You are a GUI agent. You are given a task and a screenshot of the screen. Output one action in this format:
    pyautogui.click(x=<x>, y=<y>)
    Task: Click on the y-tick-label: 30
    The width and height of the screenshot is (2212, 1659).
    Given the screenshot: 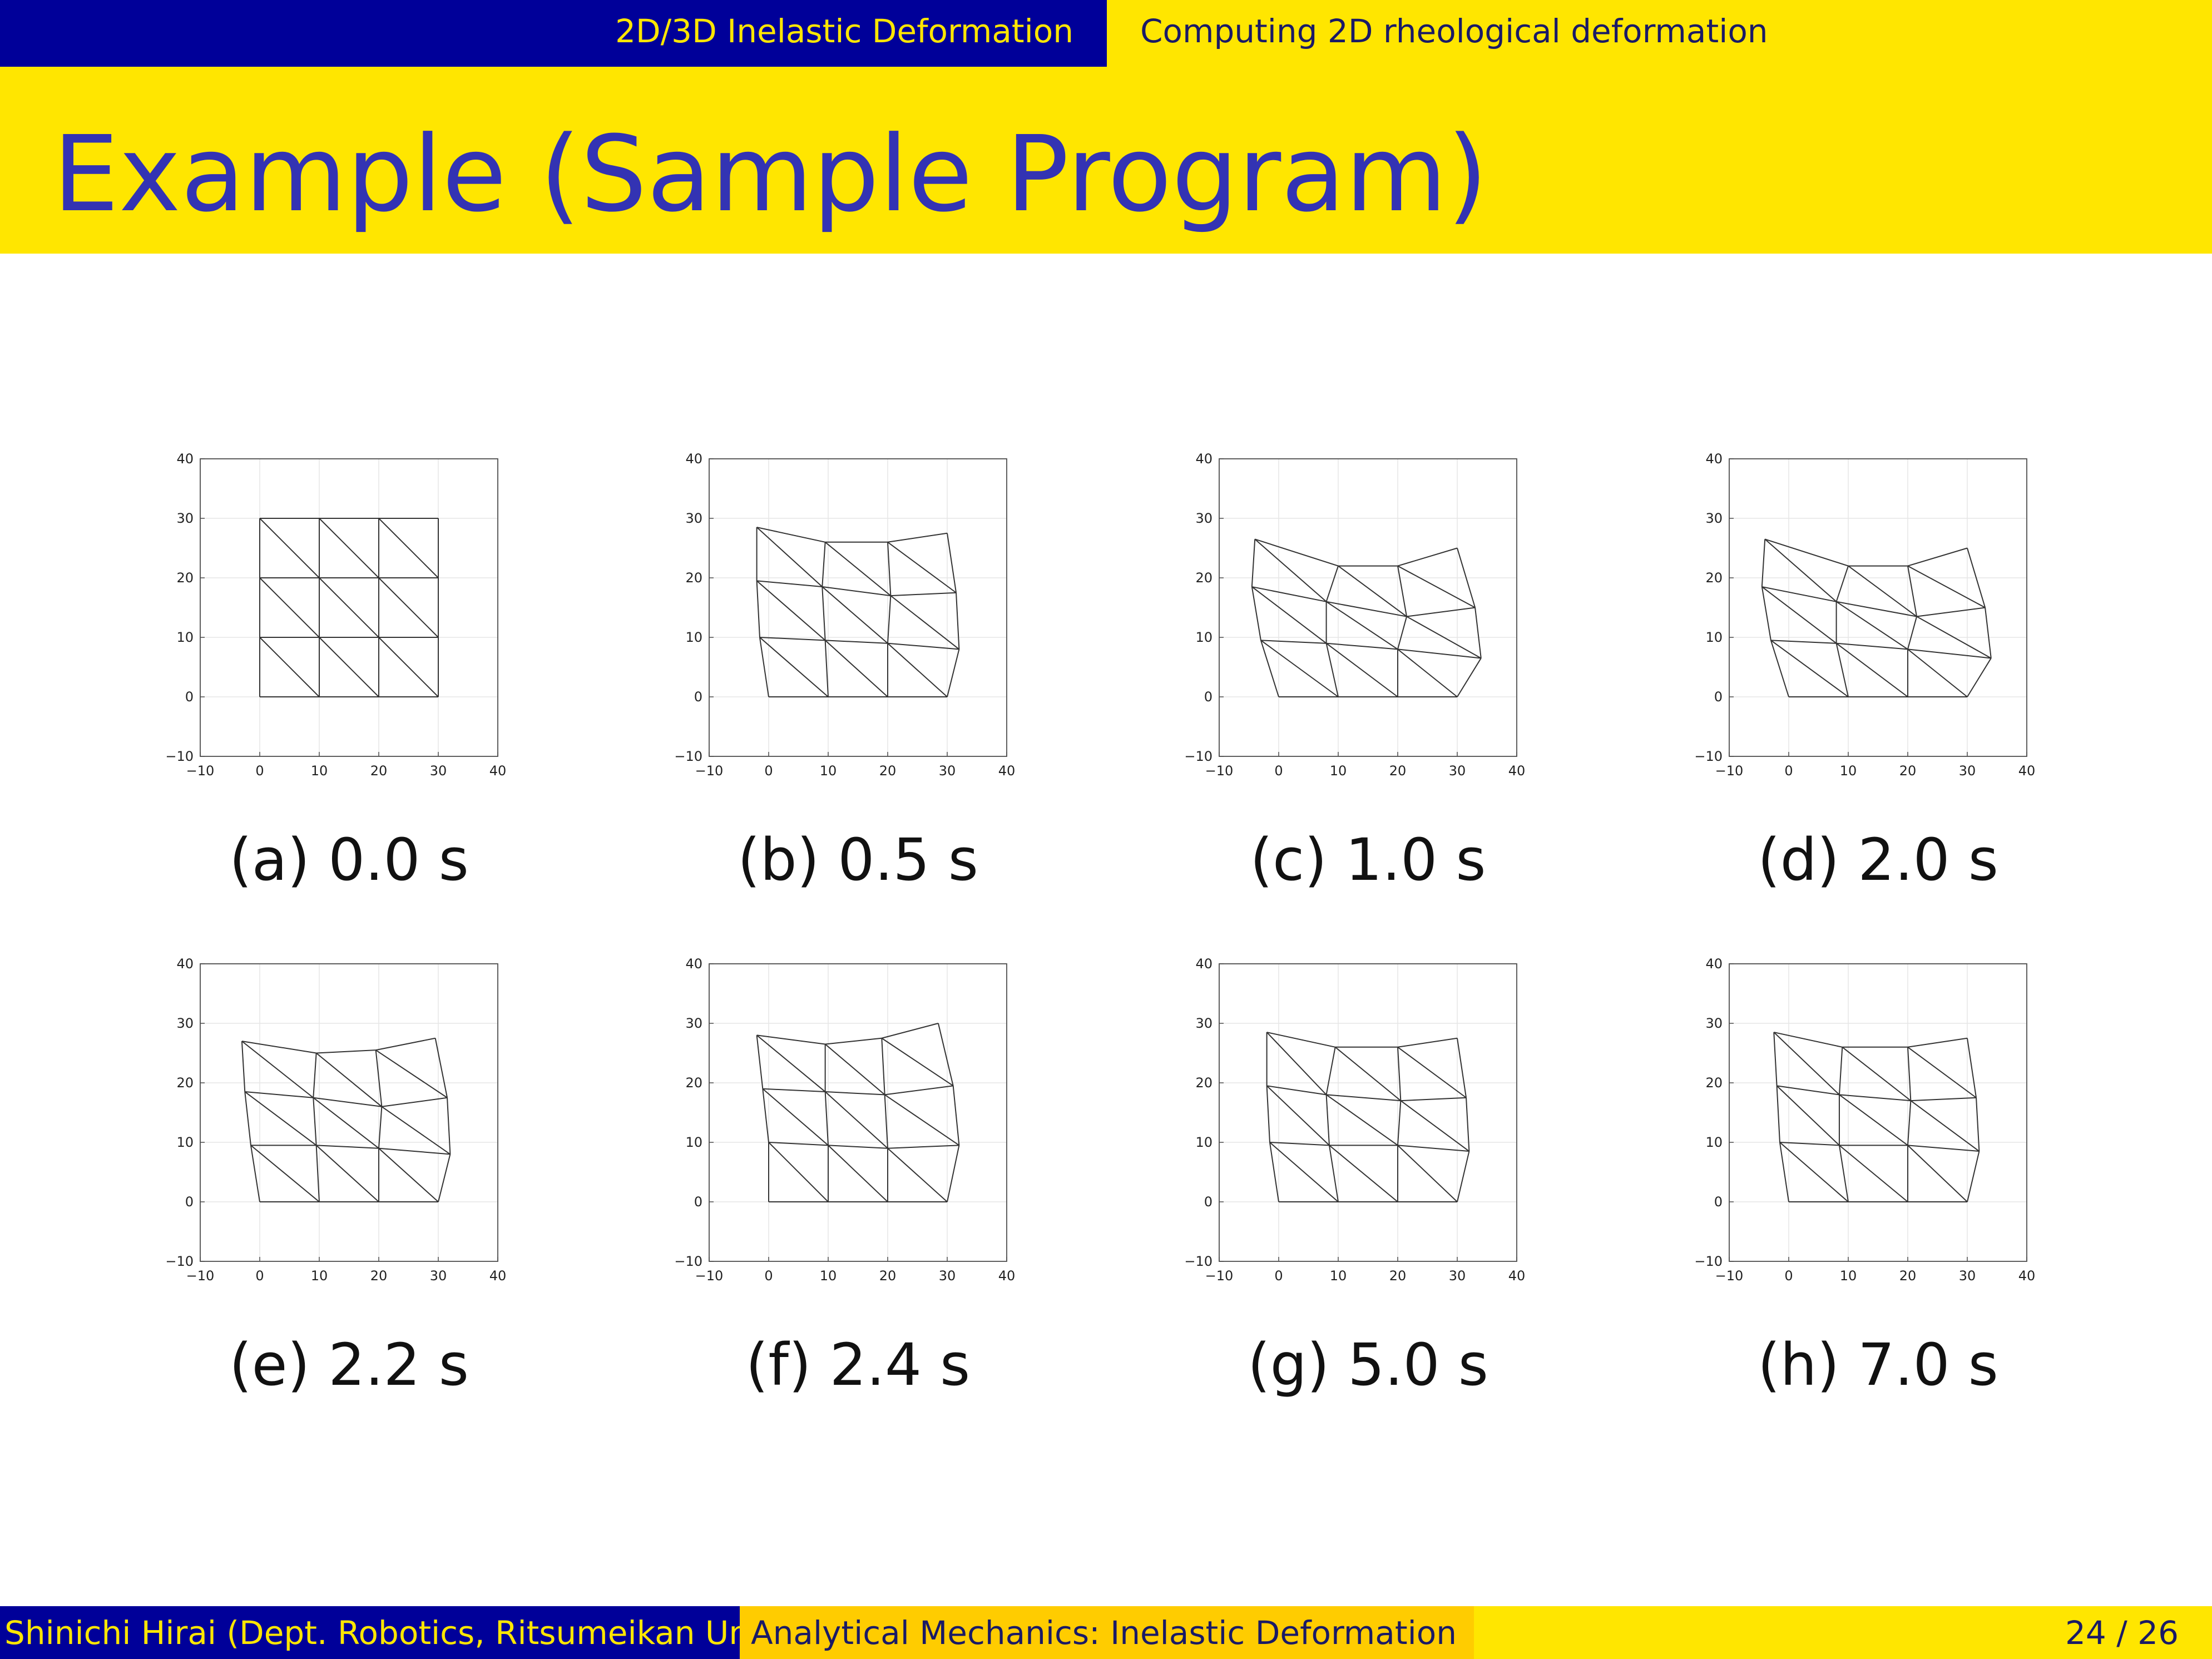 What is the action you would take?
    pyautogui.click(x=693, y=1023)
    